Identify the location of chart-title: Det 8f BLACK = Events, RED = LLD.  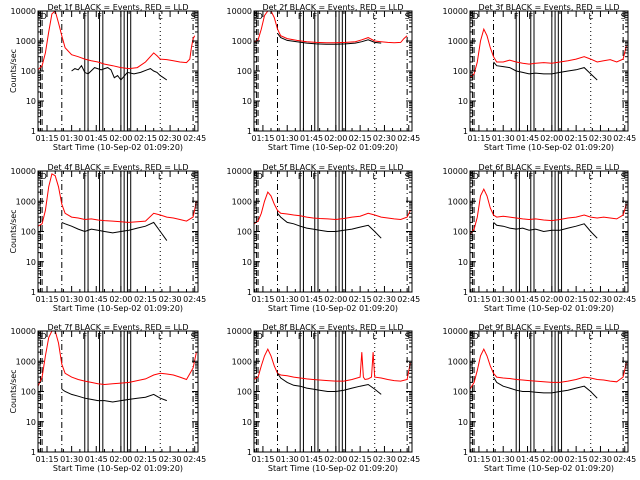
(332, 327).